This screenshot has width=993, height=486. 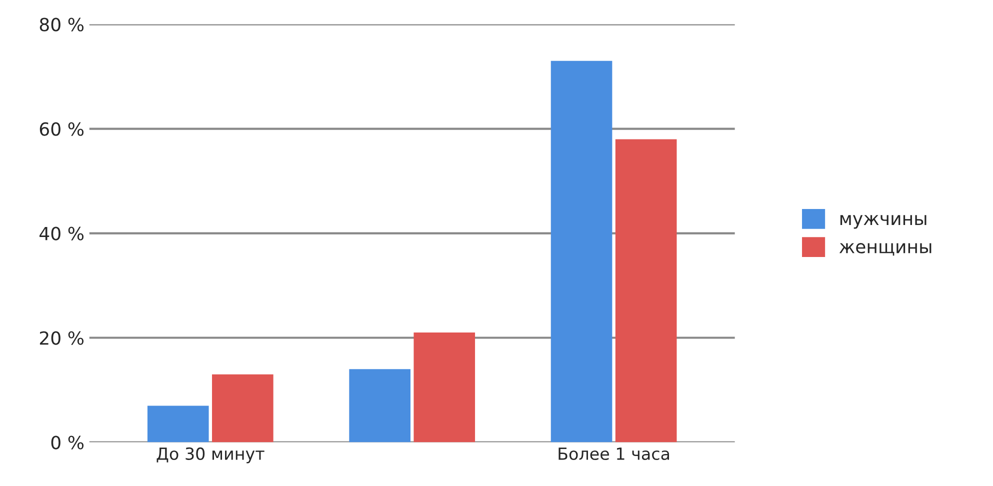 What do you see at coordinates (883, 221) in the screenshot?
I see `legend-label: мужчины` at bounding box center [883, 221].